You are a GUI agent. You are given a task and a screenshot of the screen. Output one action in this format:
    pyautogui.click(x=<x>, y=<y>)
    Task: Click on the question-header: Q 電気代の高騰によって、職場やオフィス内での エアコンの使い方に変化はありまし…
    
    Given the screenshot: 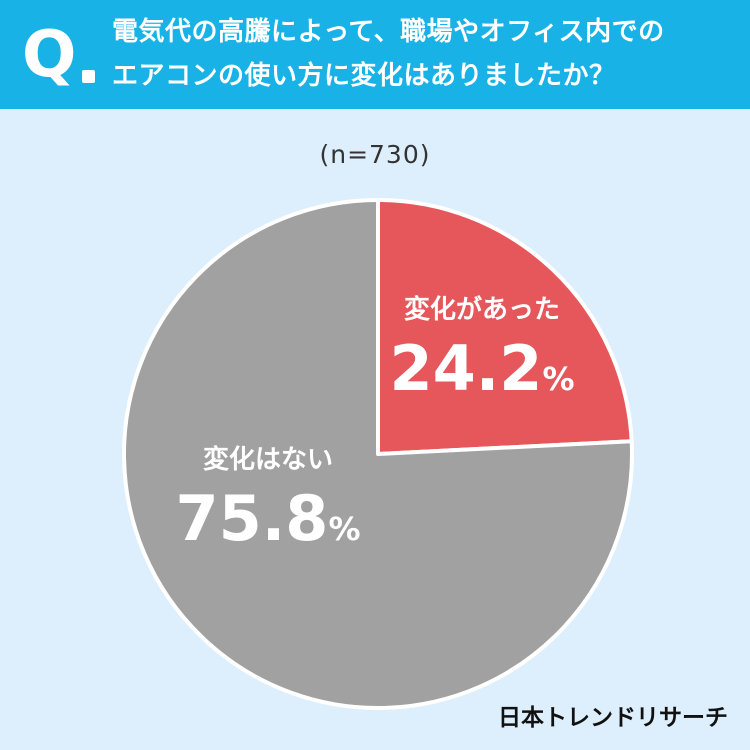 What is the action you would take?
    pyautogui.click(x=375, y=54)
    